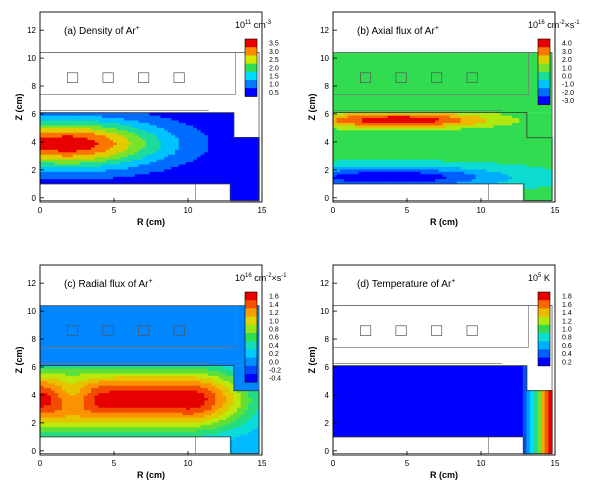 The width and height of the screenshot is (591, 488). Describe the element at coordinates (556, 72) in the screenshot. I see `colorbar: 4.03.02.01.00.0-1.0-2.0-3.0` at that location.